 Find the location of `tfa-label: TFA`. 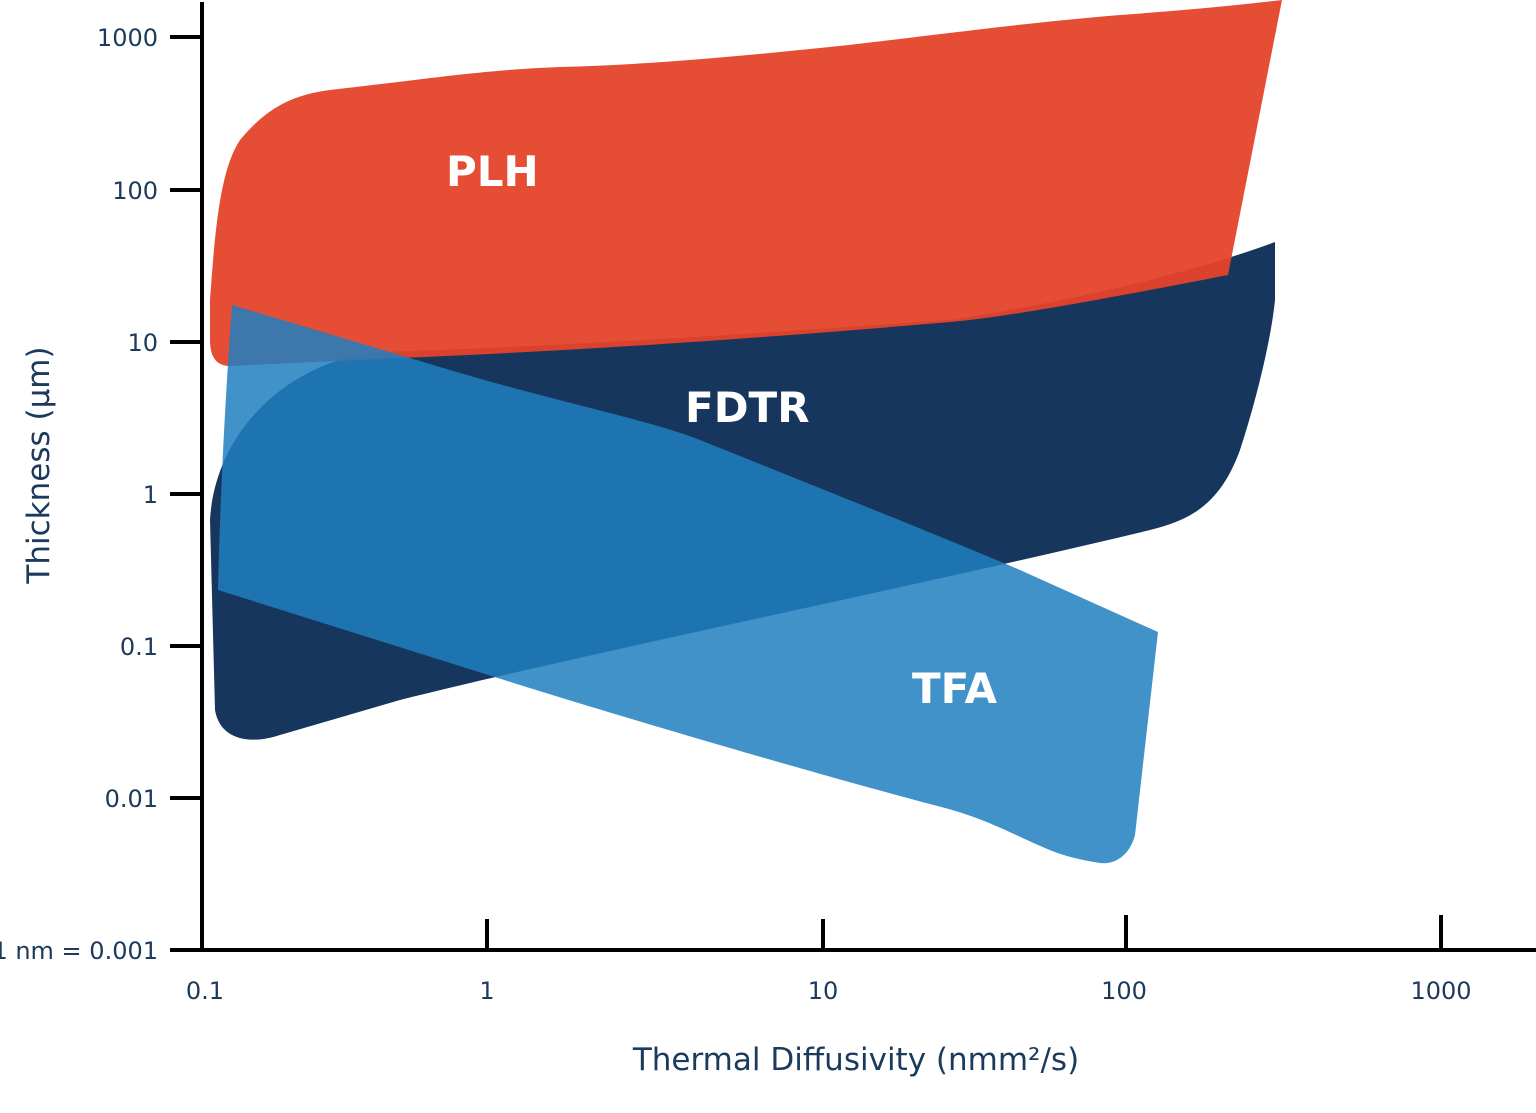

tfa-label: TFA is located at coordinates (955, 688).